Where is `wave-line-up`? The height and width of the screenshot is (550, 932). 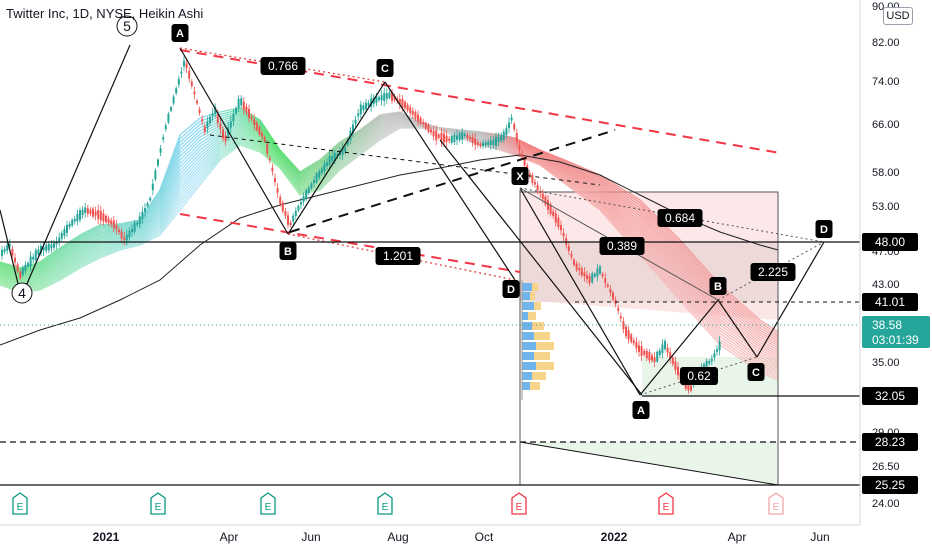
wave-line-up is located at coordinates (75, 172).